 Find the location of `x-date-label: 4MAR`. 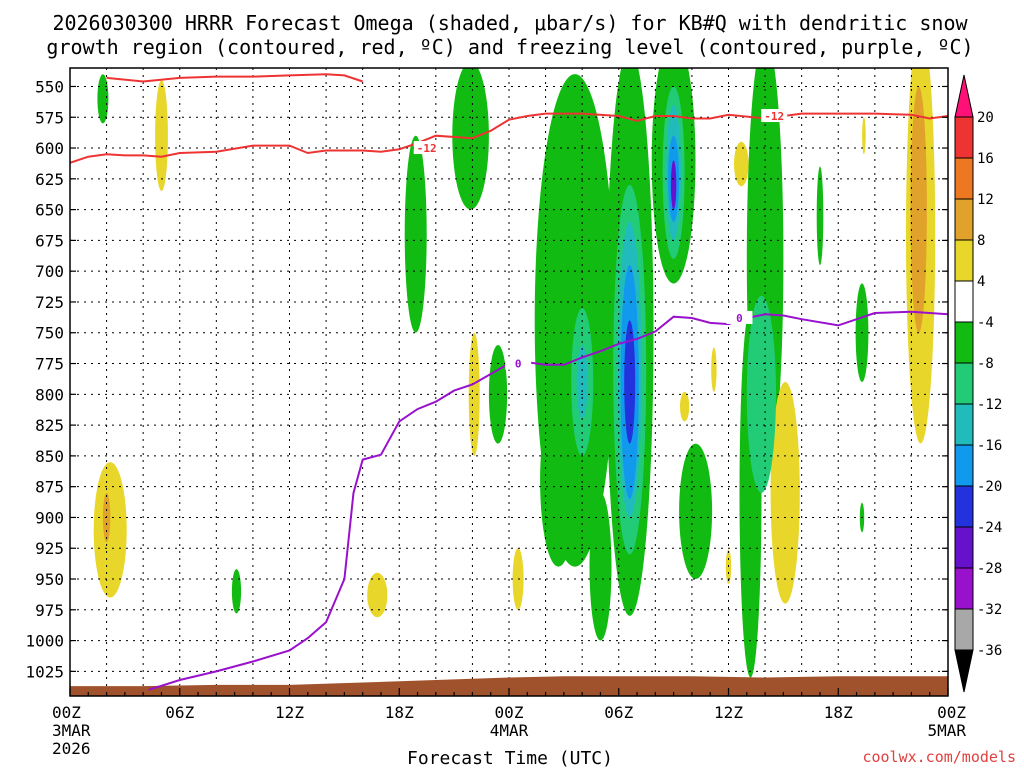

x-date-label: 4MAR is located at coordinates (509, 730).